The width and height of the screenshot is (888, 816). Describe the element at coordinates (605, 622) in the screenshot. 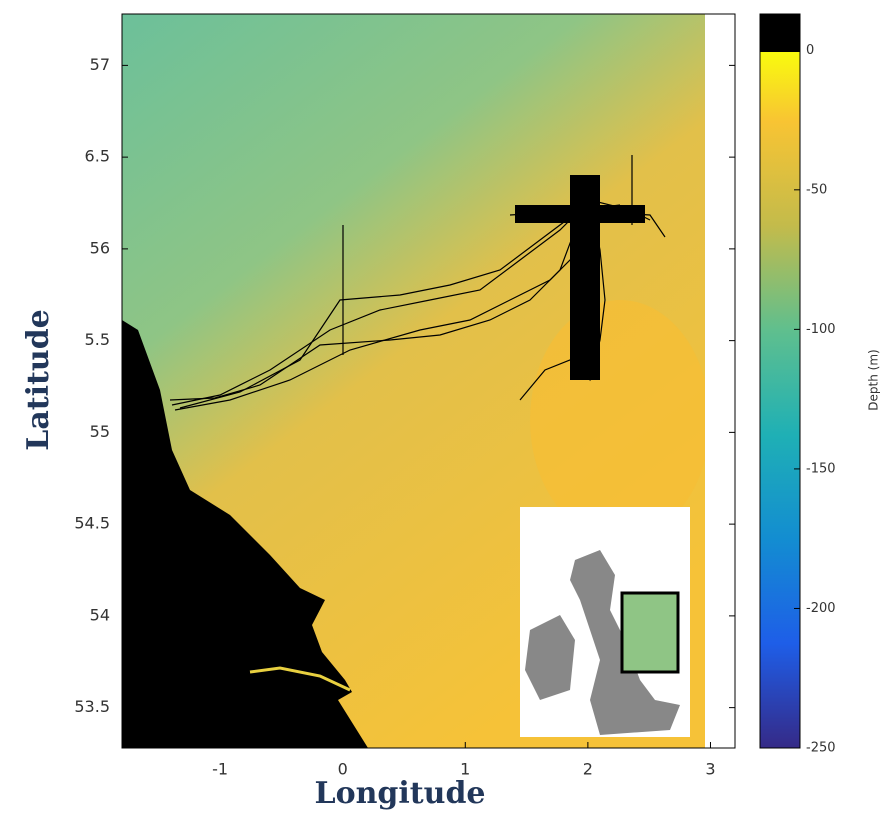

I see `inset-map` at that location.